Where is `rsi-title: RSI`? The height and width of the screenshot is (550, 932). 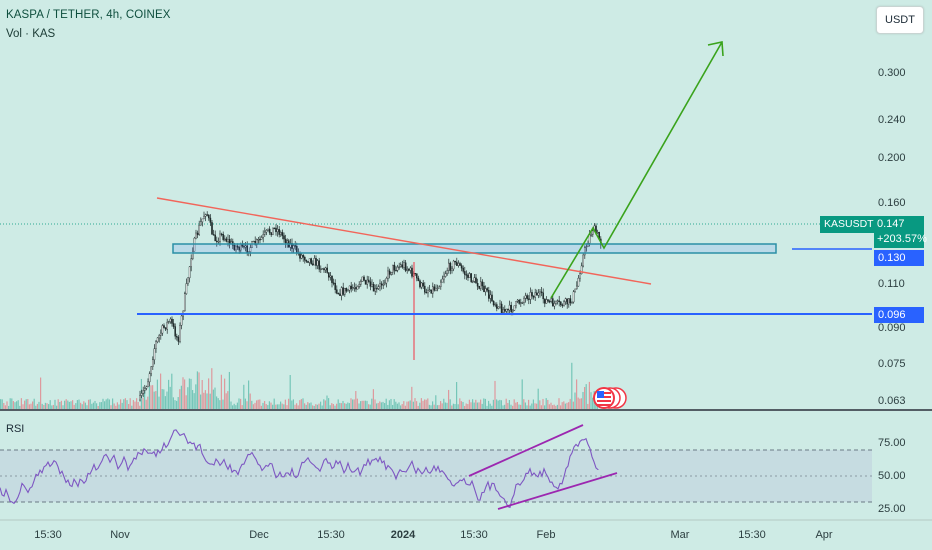
rsi-title: RSI is located at coordinates (15, 429).